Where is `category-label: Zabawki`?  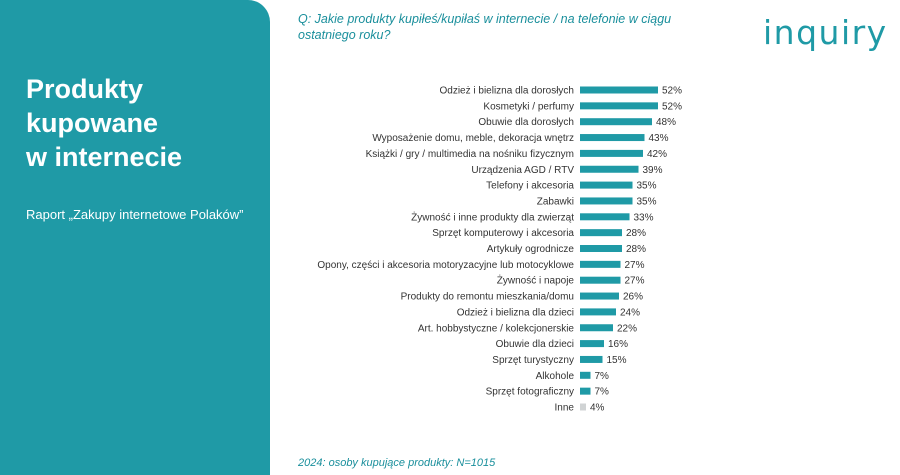
category-label: Zabawki is located at coordinates (555, 201).